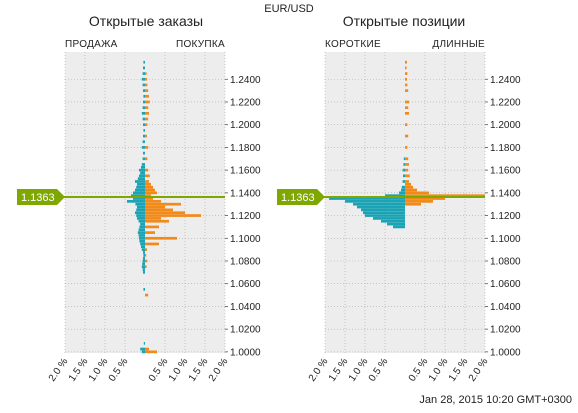 The height and width of the screenshot is (413, 578). Describe the element at coordinates (458, 44) in the screenshot. I see `right-side-label: ДЛИННЫЕ` at that location.